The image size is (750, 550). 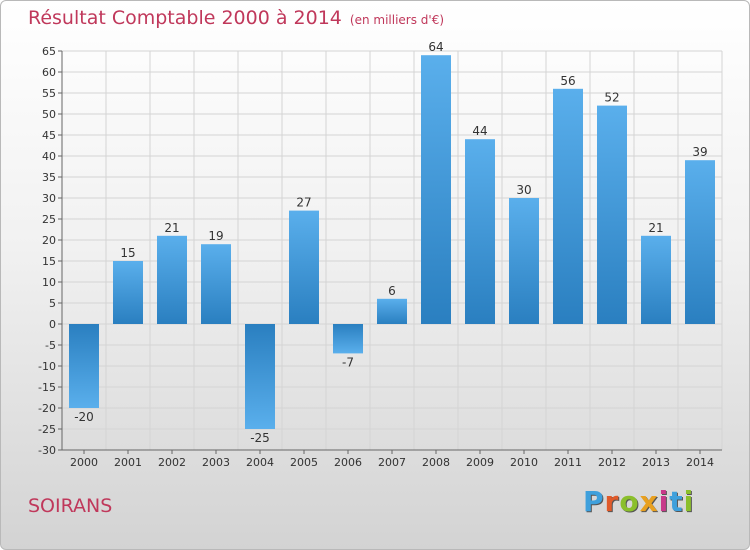 What do you see at coordinates (215, 236) in the screenshot?
I see `bar-value-label: 19` at bounding box center [215, 236].